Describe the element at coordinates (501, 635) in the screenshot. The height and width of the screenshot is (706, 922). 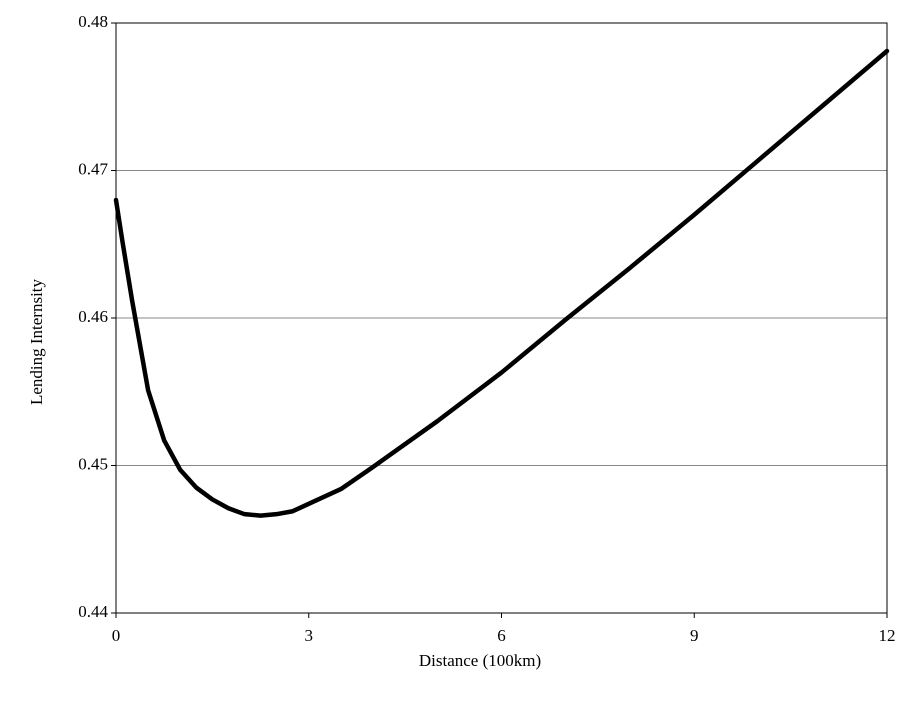
I see `x-tick-label: 6` at that location.